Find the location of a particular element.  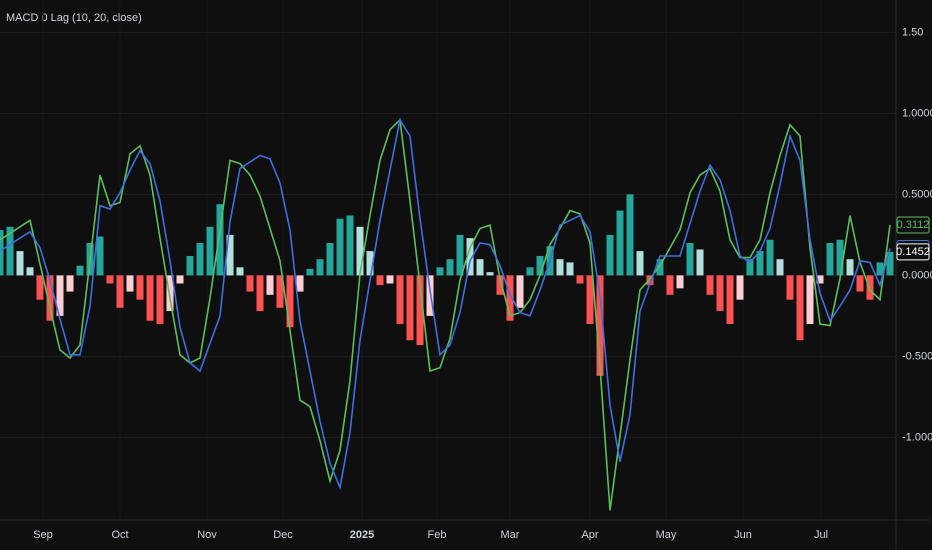

x-tick-label: Mar is located at coordinates (510, 535).